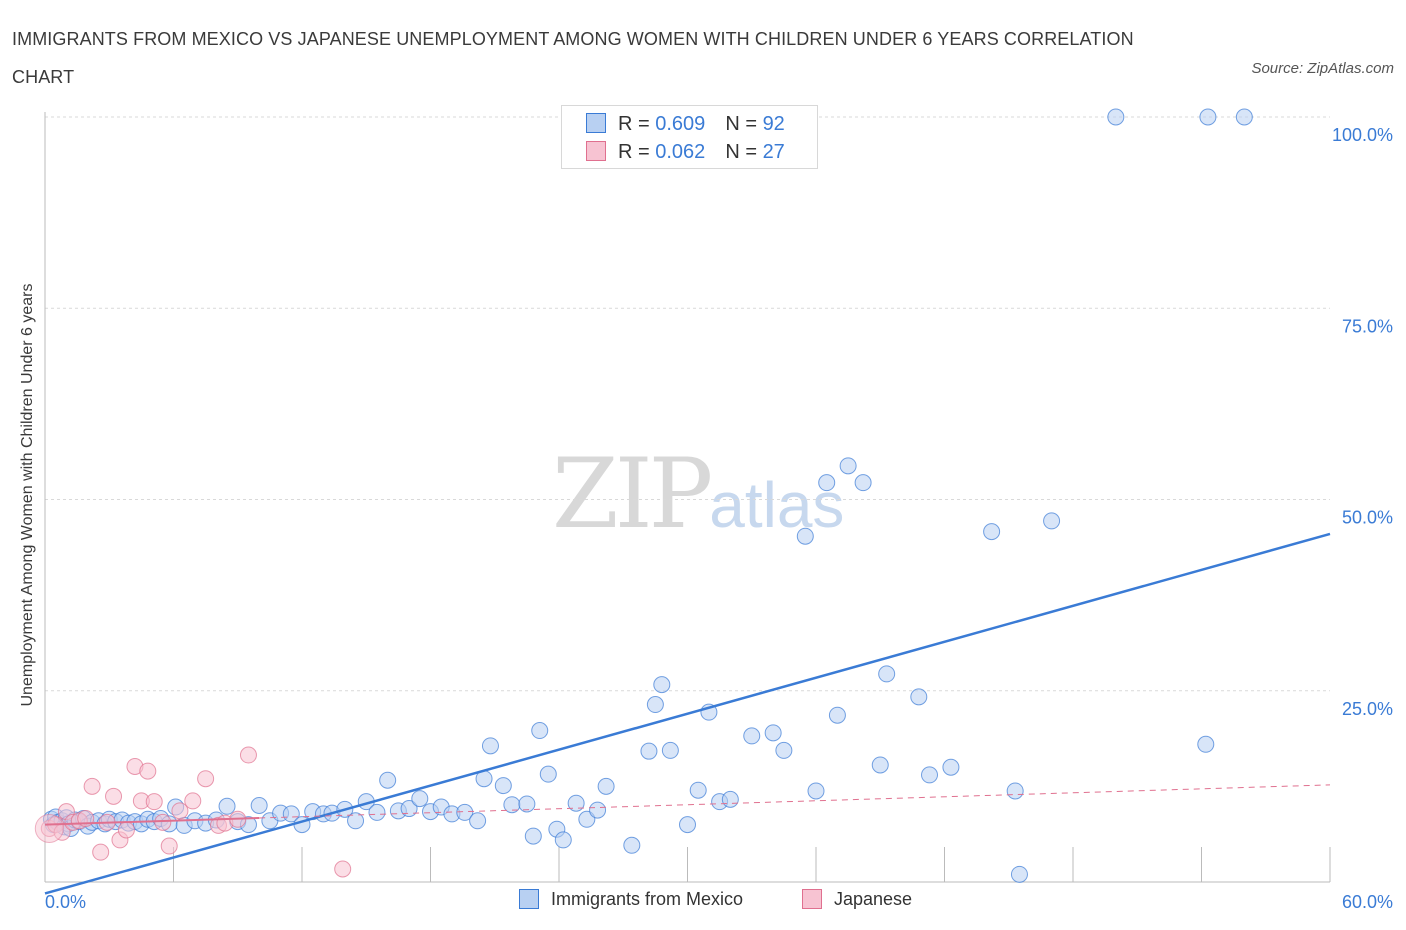 This screenshot has height=930, width=1406. Describe the element at coordinates (596, 151) in the screenshot. I see `legend-swatch-pink` at that location.